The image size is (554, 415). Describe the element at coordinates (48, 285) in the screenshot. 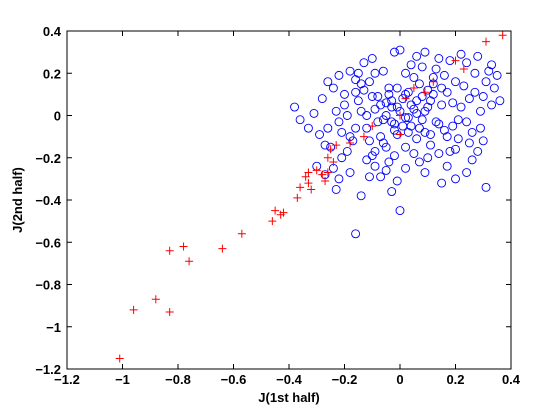

I see `y-tick-label: −0.8` at that location.